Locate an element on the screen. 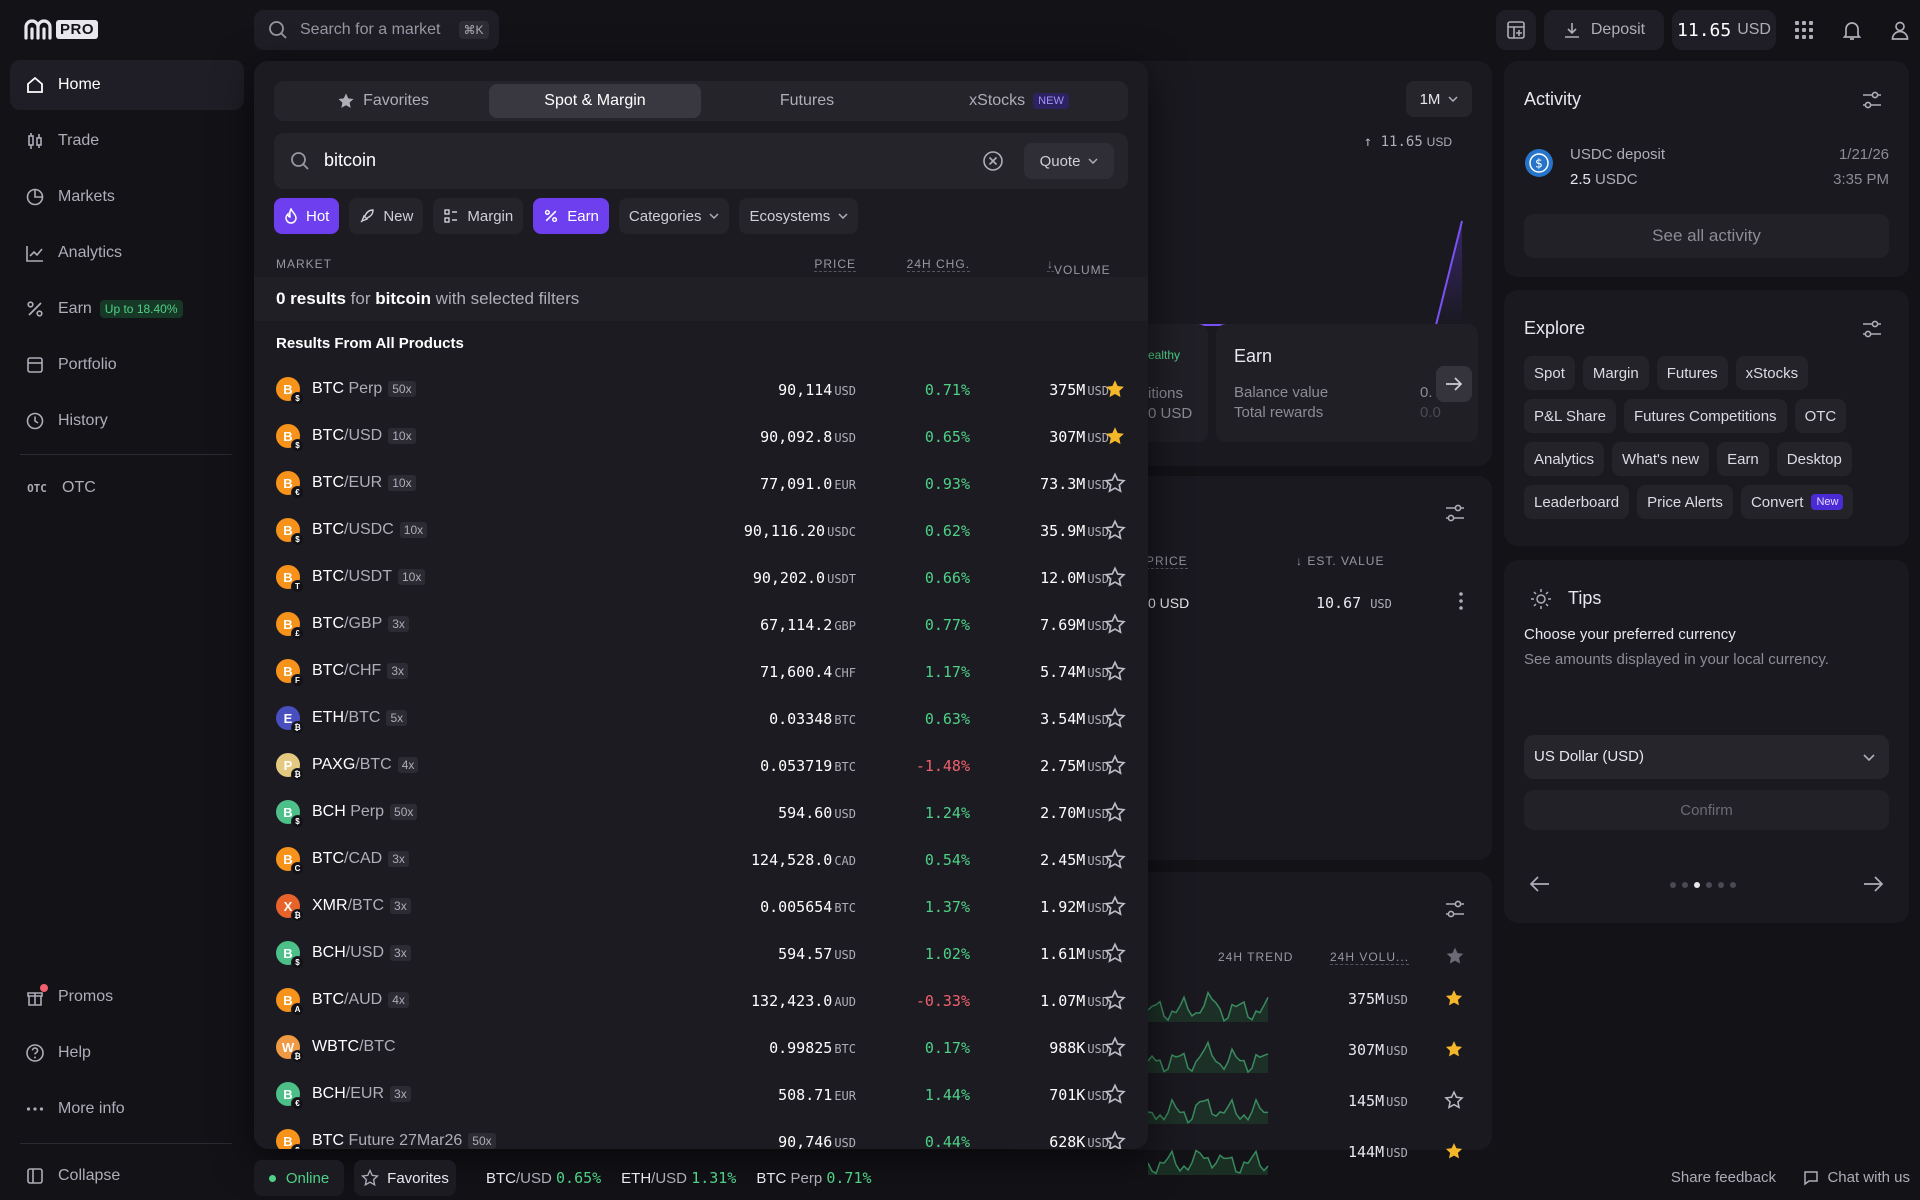  explore-chip: Spot is located at coordinates (1549, 373).